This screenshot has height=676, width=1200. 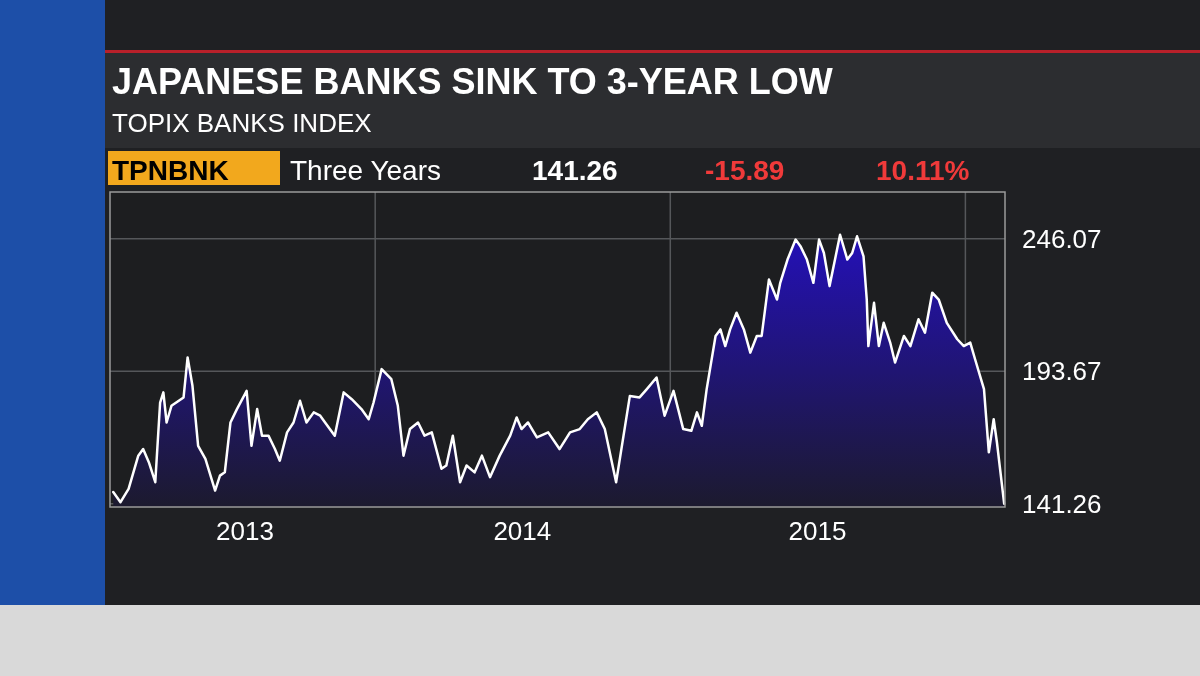 I want to click on text: 141.26, so click(x=575, y=170).